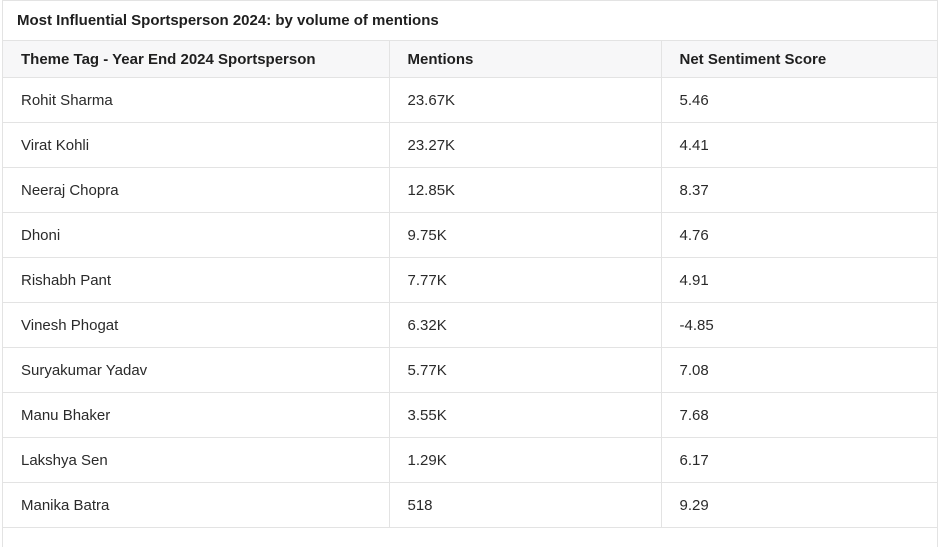  Describe the element at coordinates (799, 59) in the screenshot. I see `column-header-net-sentiment: Net Sentiment Score` at that location.